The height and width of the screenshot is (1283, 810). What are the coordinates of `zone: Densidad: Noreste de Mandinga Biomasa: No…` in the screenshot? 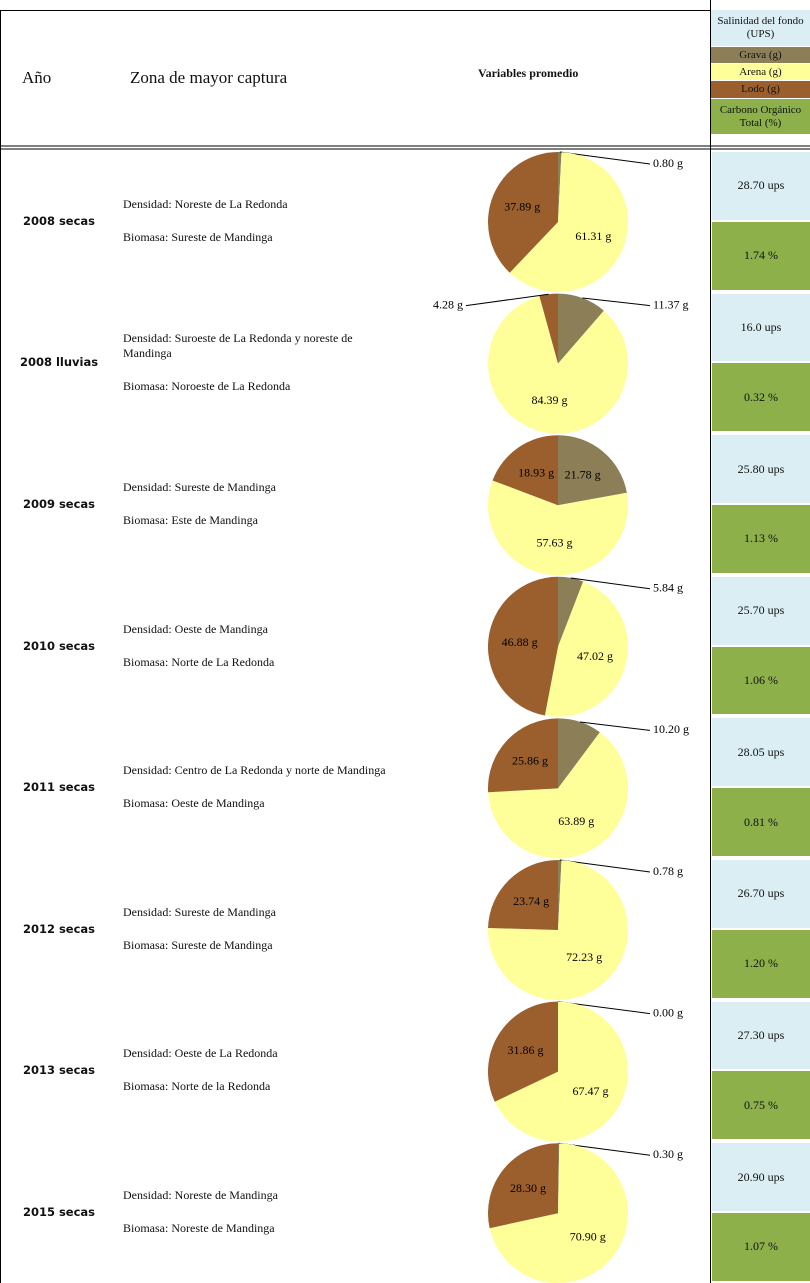 It's located at (263, 1212).